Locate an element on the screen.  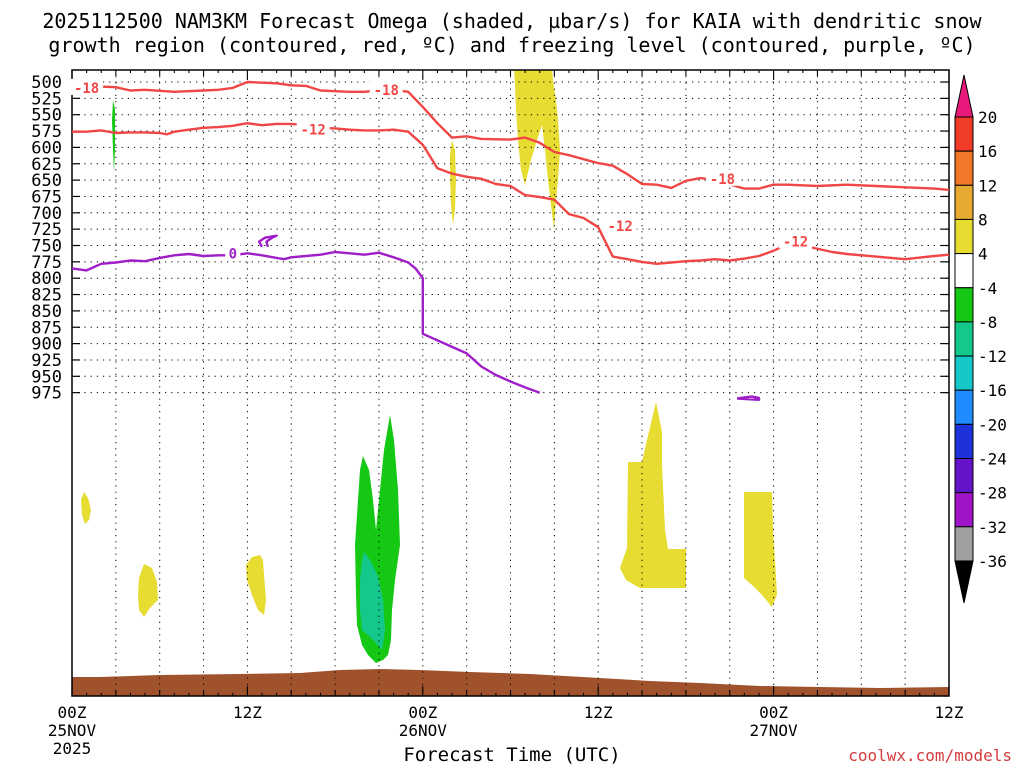
colorbar-bottom-arrow is located at coordinates (964, 582).